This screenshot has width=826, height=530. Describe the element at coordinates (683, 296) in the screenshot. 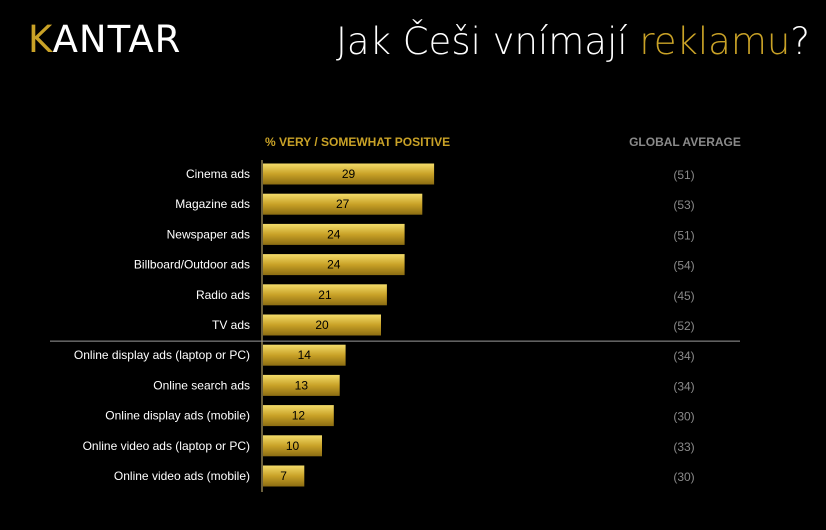

I see `global-average-value: (45)` at that location.